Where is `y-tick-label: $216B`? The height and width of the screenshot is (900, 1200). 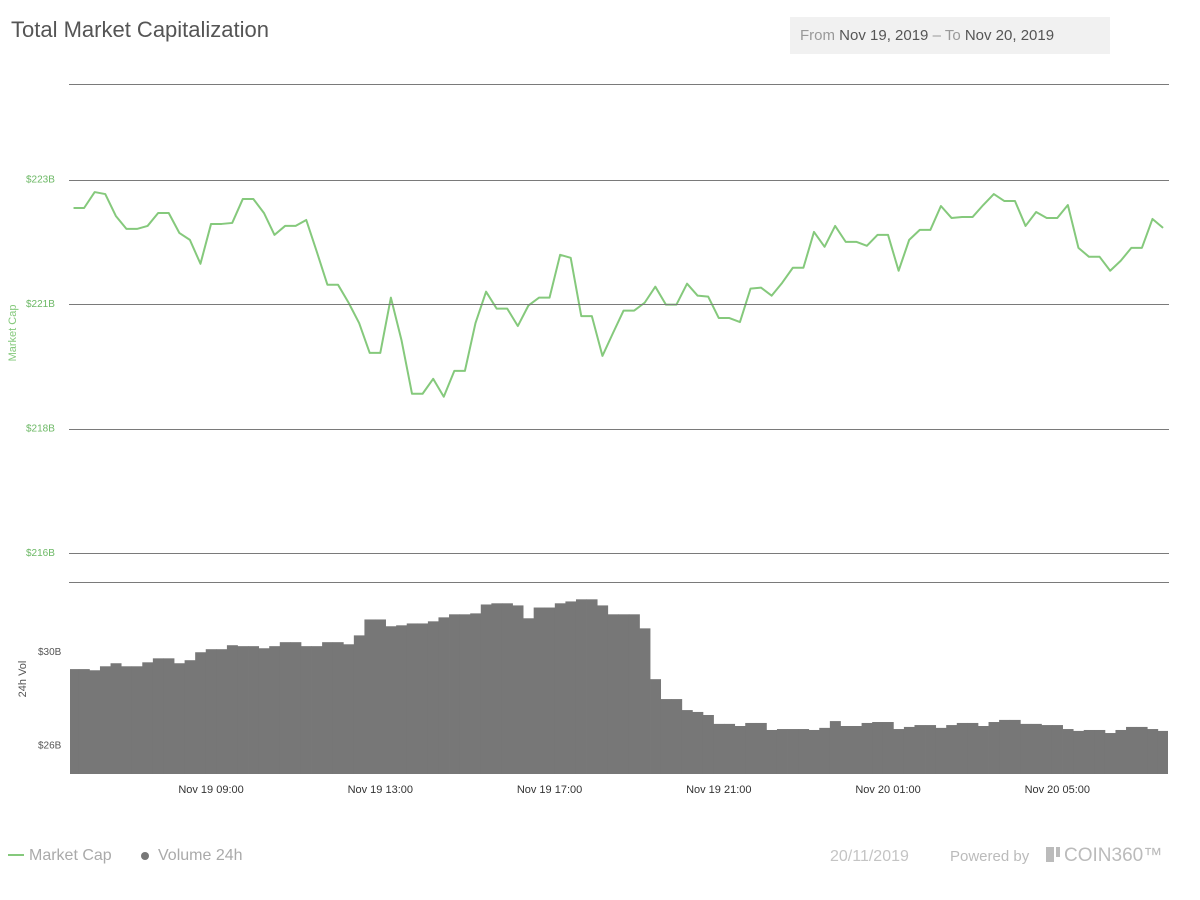
y-tick-label: $216B is located at coordinates (40, 553).